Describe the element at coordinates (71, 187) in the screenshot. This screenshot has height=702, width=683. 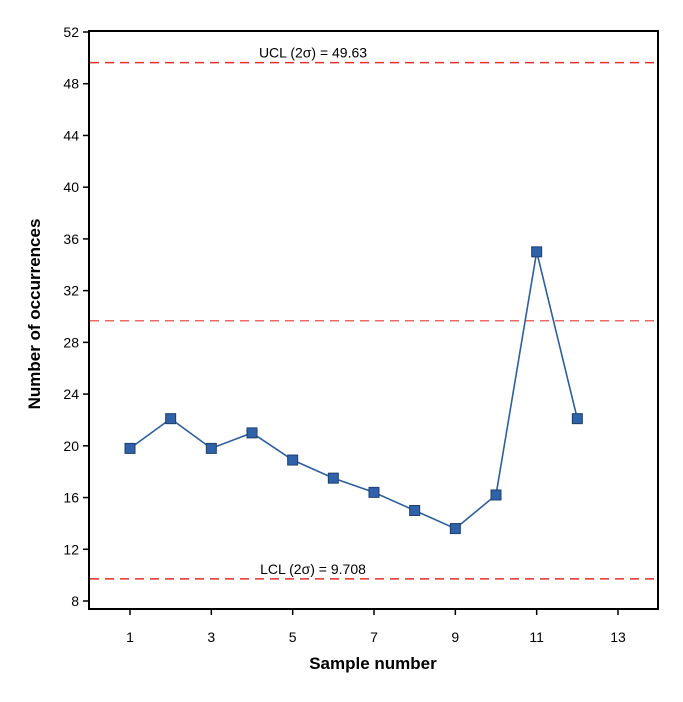
I see `y-tick-label: 40` at that location.